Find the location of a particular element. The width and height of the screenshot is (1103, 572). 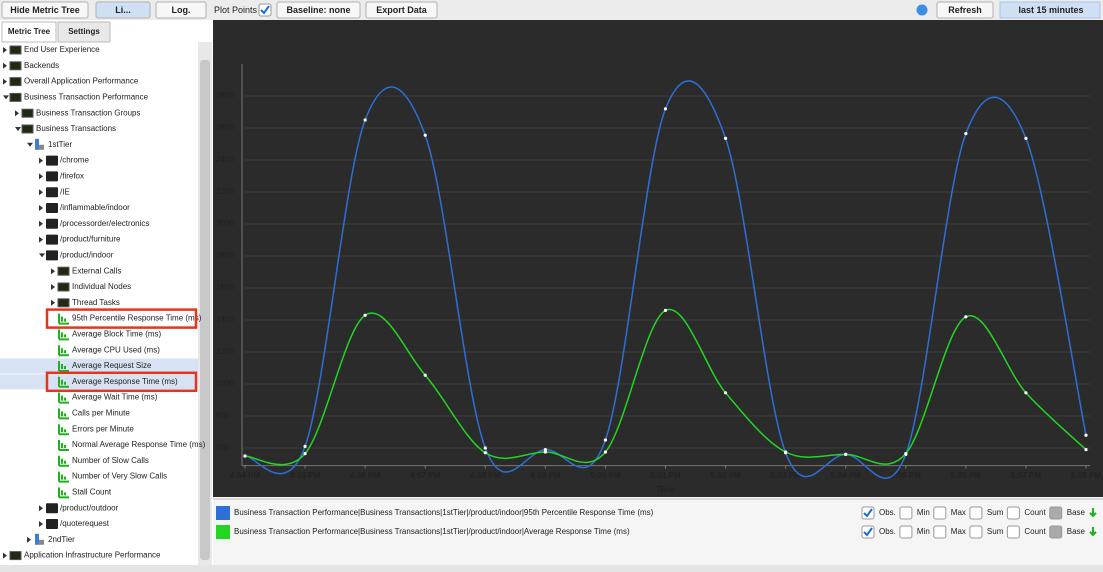

tree-node: /product/furniture is located at coordinates (90, 239).